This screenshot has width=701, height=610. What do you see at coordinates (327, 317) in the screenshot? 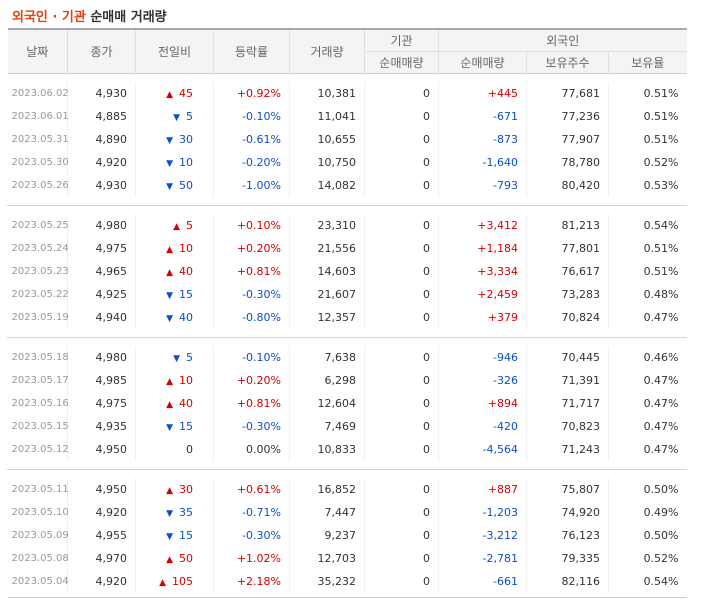
I see `cell-volume: 12,357` at bounding box center [327, 317].